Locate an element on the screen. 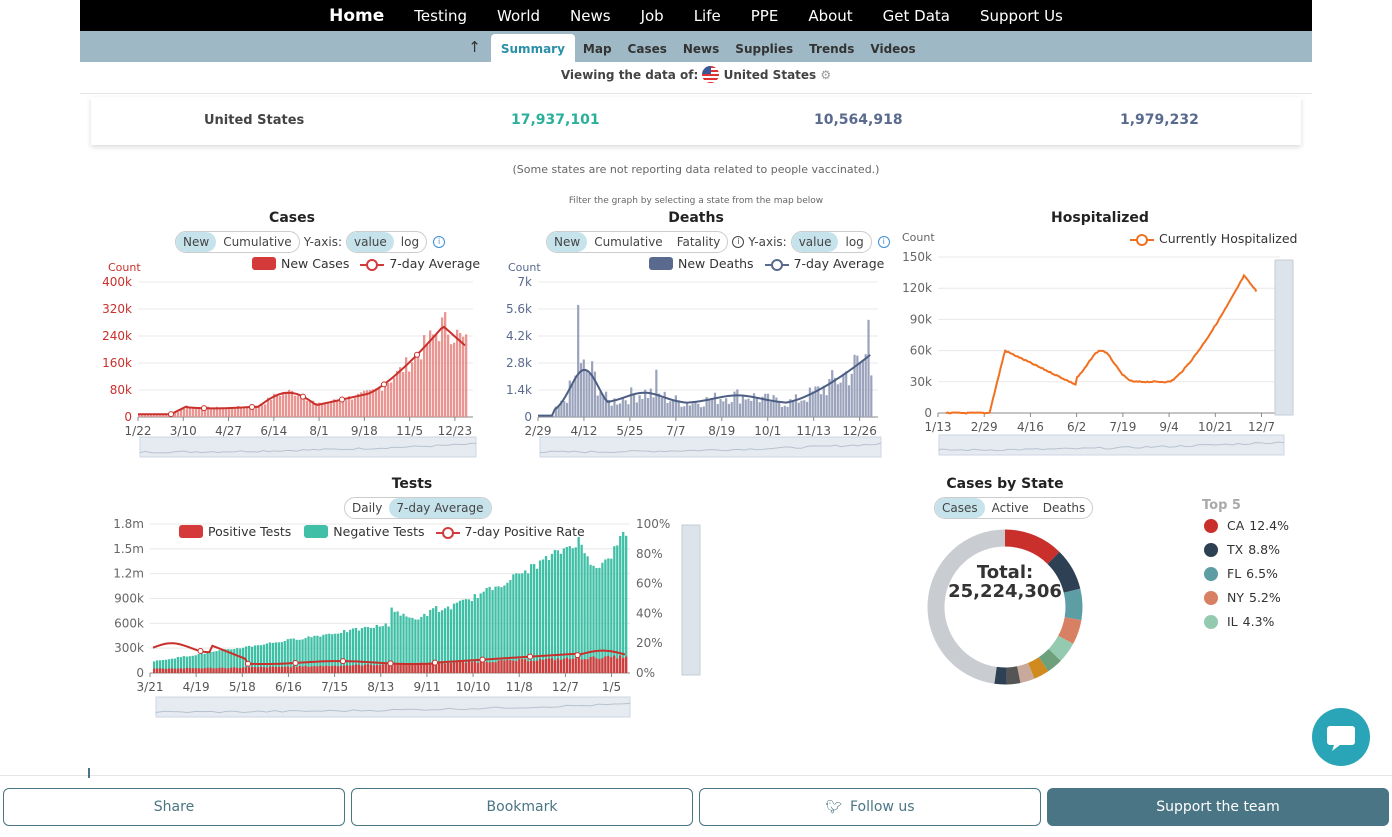 Image resolution: width=1392 pixels, height=837 pixels. follow-button: 🐦︎ Follow us is located at coordinates (870, 807).